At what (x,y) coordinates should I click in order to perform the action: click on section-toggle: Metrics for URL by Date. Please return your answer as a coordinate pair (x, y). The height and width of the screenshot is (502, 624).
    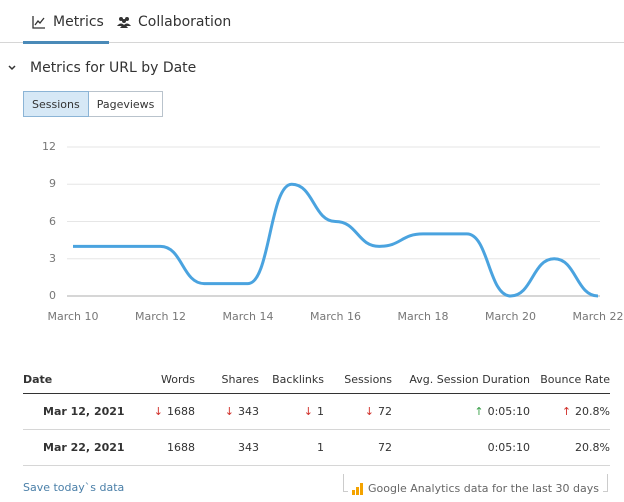
    Looking at the image, I should click on (101, 68).